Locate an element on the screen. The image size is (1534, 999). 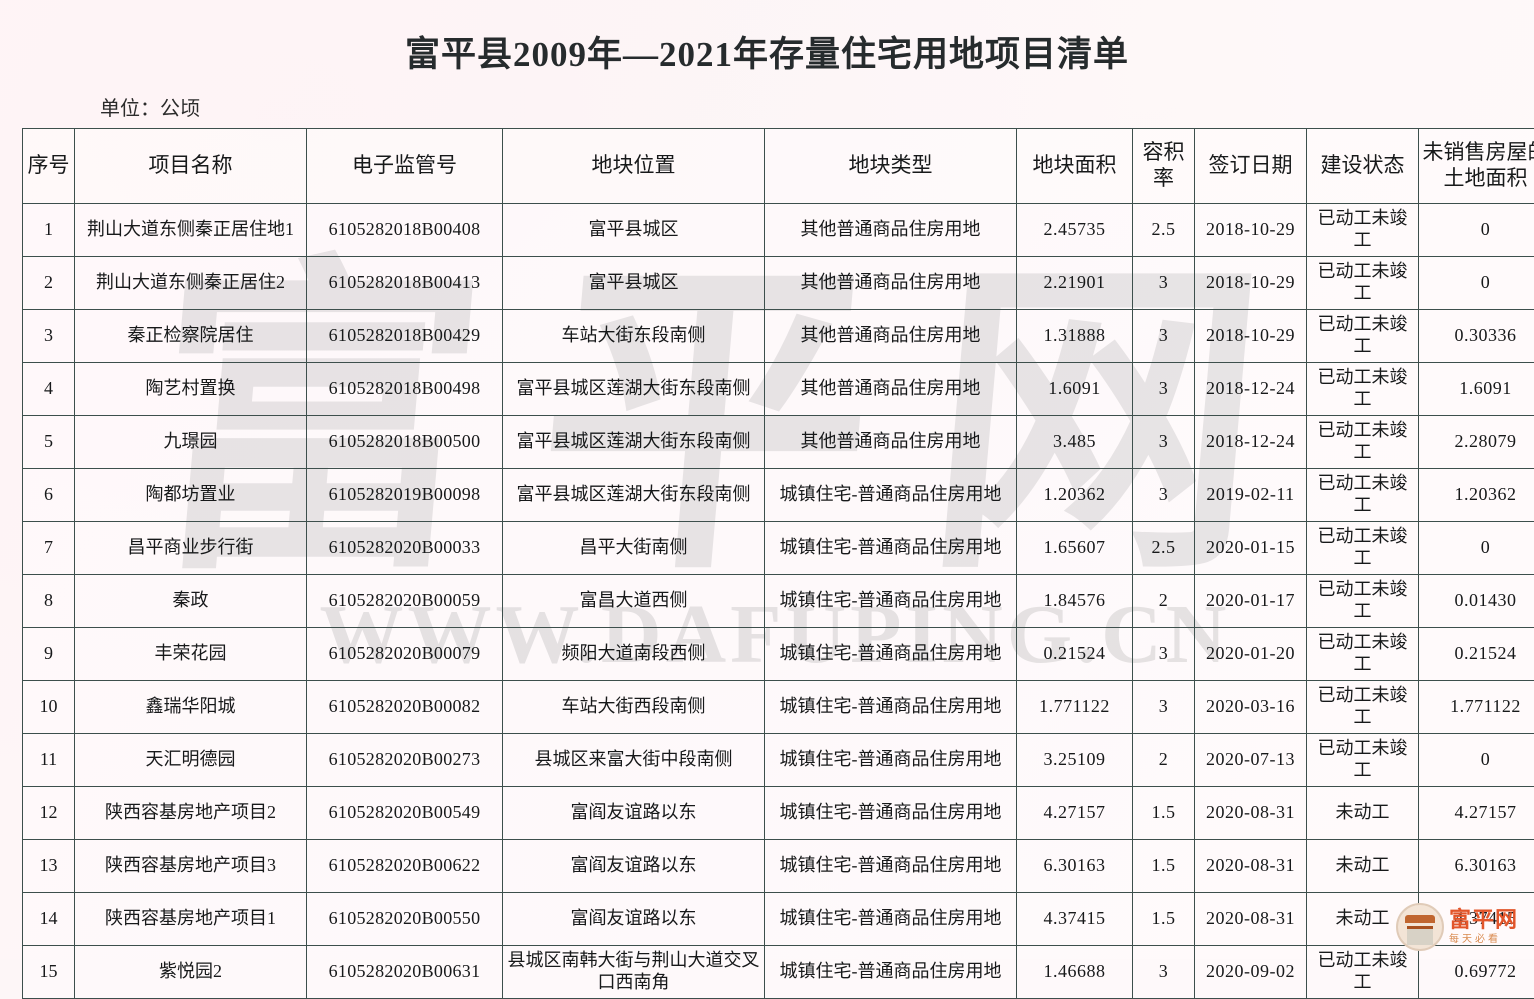
cell-name: 秦正检察院居住 is located at coordinates (191, 336).